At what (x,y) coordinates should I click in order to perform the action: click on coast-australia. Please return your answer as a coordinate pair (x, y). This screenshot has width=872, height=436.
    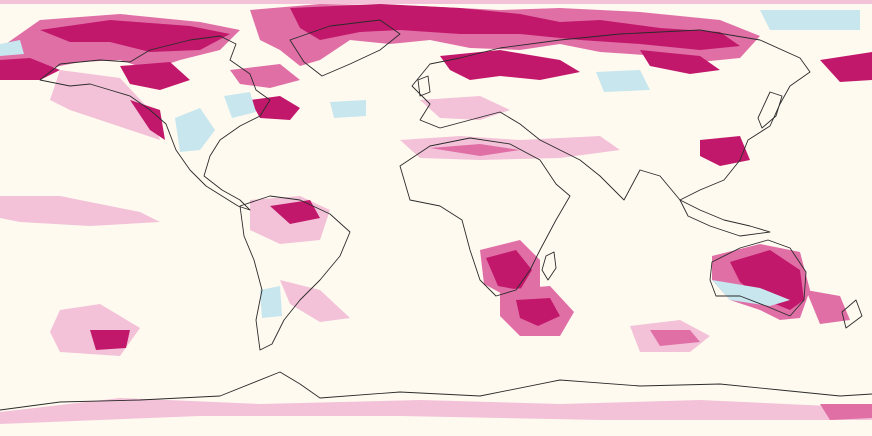
    Looking at the image, I should click on (758, 278).